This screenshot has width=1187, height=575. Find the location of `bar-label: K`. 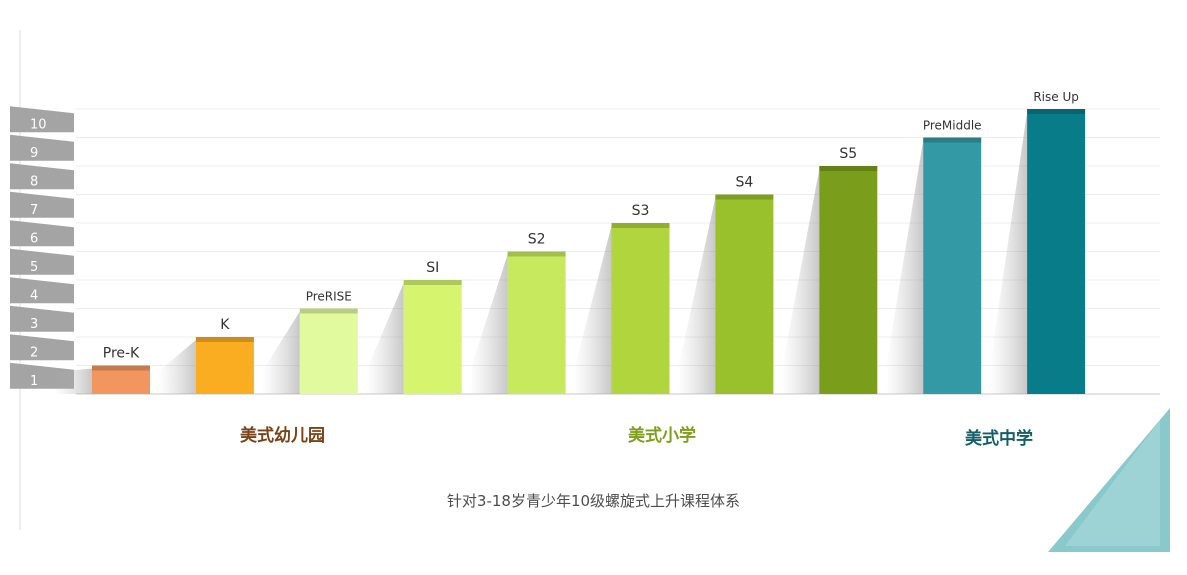

bar-label: K is located at coordinates (225, 325).